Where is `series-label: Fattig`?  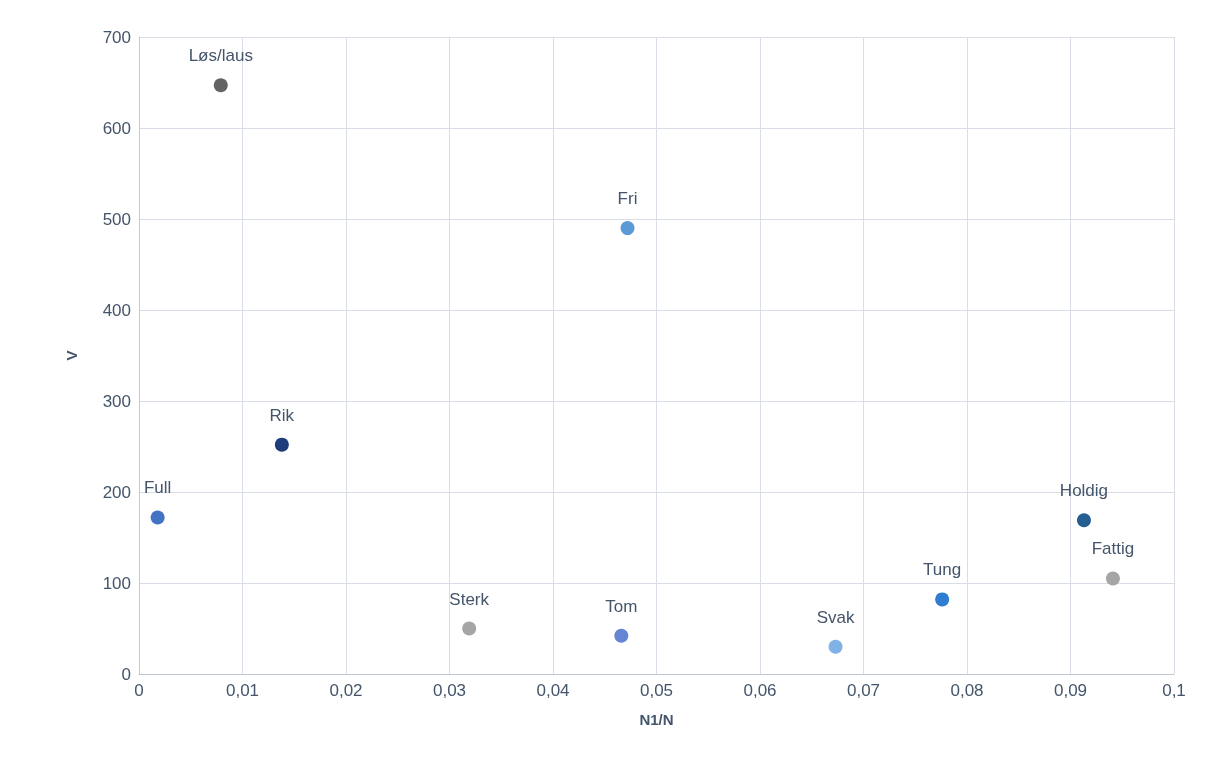
series-label: Fattig is located at coordinates (1113, 549).